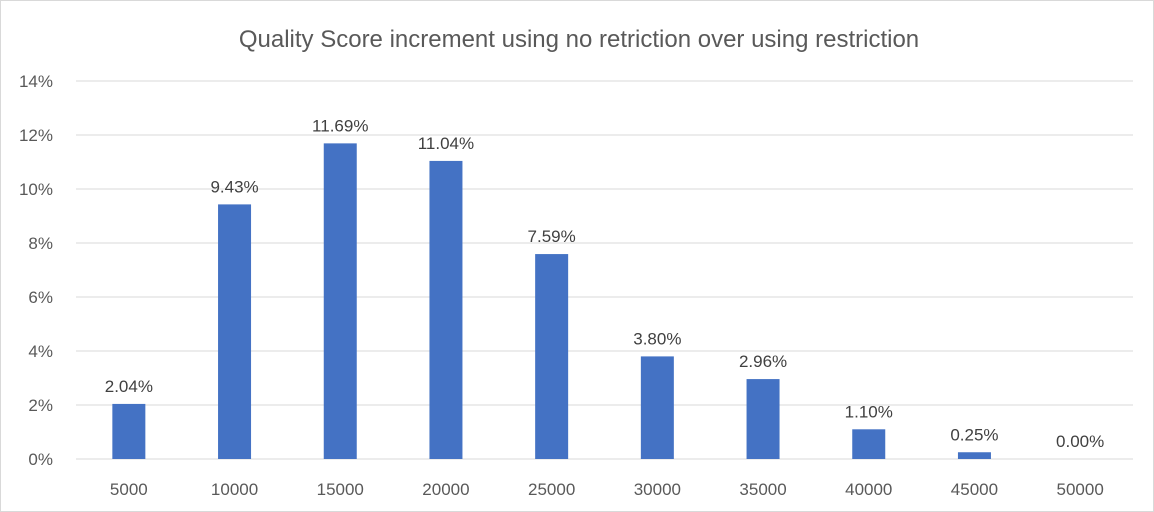 This screenshot has height=512, width=1154. What do you see at coordinates (340, 489) in the screenshot?
I see `x-tick-label: 15000` at bounding box center [340, 489].